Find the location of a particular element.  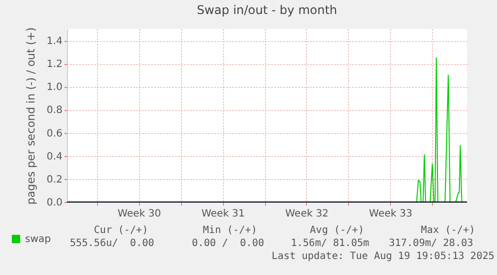

y-tick-label: 0.2 is located at coordinates (54, 180).